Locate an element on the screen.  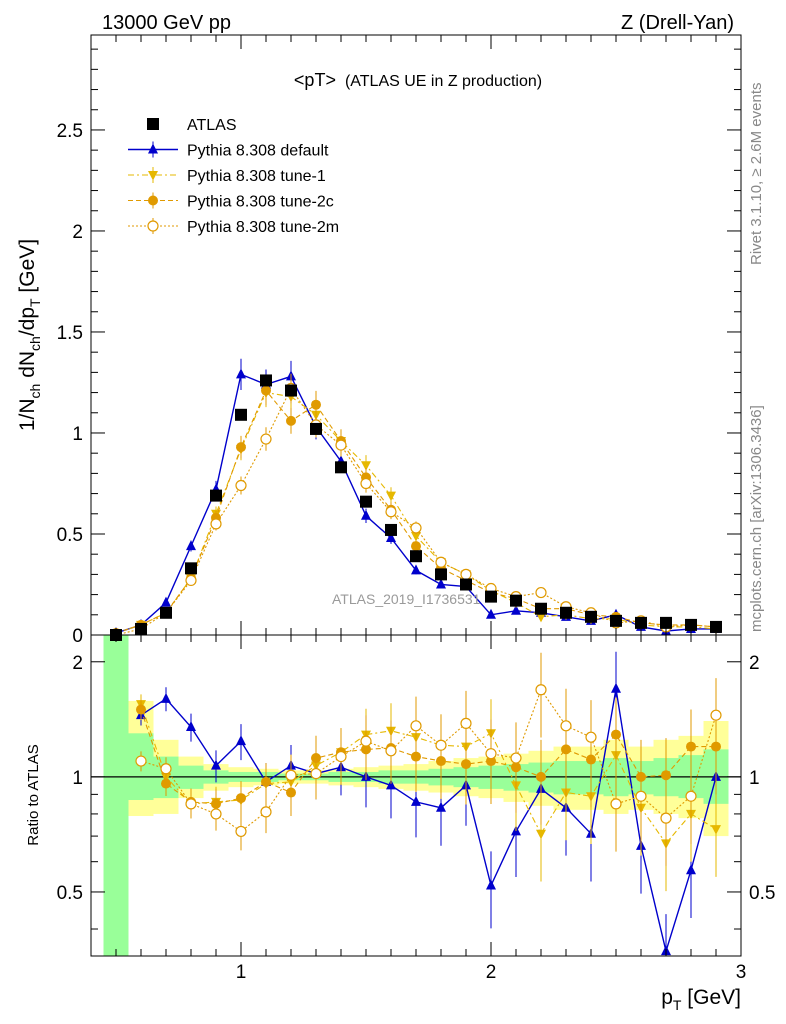
y-tick-label-main: 1.5 is located at coordinates (70, 333).